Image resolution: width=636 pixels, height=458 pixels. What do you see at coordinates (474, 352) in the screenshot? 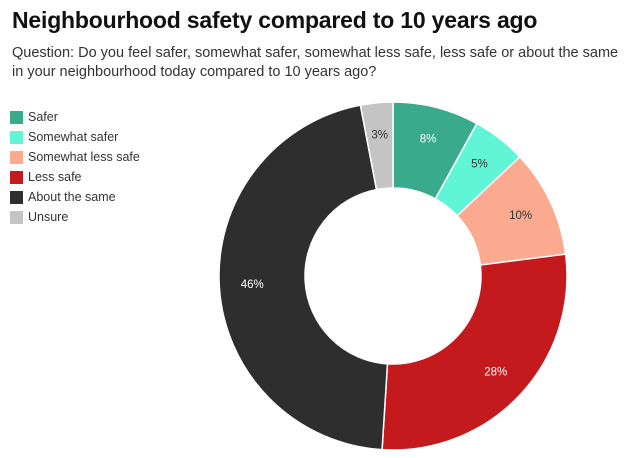
I see `slice-less-safe` at bounding box center [474, 352].